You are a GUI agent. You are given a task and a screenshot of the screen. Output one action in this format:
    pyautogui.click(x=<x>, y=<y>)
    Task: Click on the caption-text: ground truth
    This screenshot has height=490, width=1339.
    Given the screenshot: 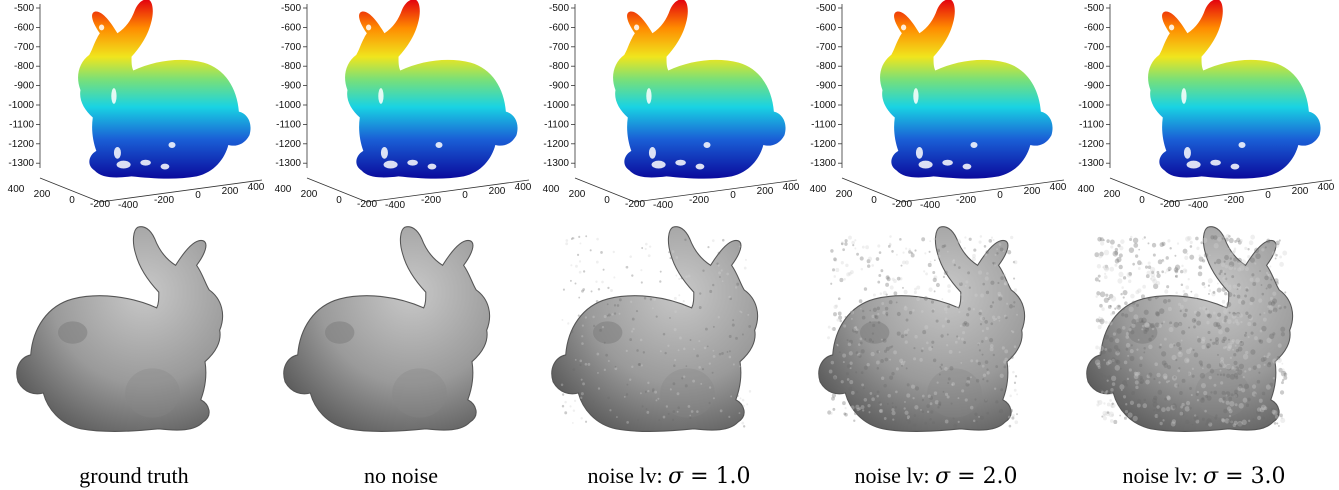 What is the action you would take?
    pyautogui.click(x=134, y=475)
    